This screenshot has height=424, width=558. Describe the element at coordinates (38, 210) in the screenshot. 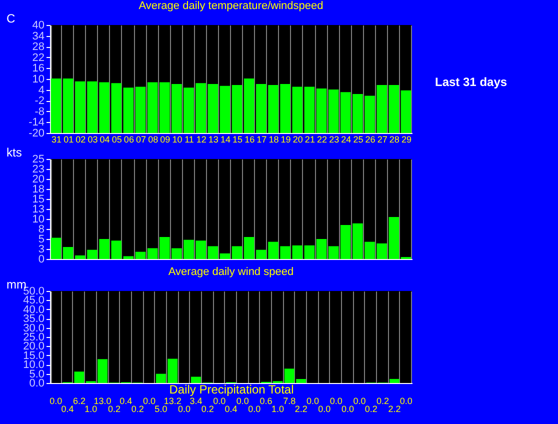

I see `y-tick-label: 13` at that location.